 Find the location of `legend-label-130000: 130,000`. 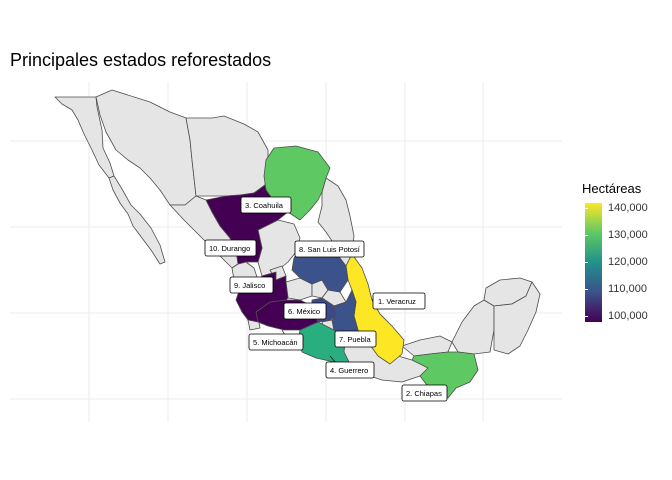

legend-label-130000: 130,000 is located at coordinates (628, 235).